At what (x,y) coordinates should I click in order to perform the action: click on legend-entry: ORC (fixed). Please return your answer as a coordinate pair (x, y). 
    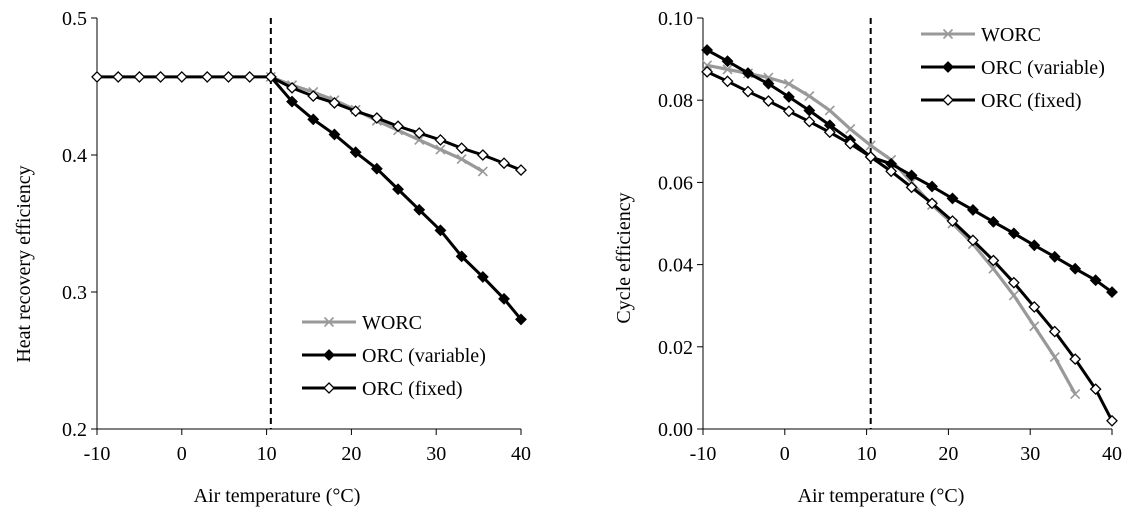
    Looking at the image, I should click on (1001, 101).